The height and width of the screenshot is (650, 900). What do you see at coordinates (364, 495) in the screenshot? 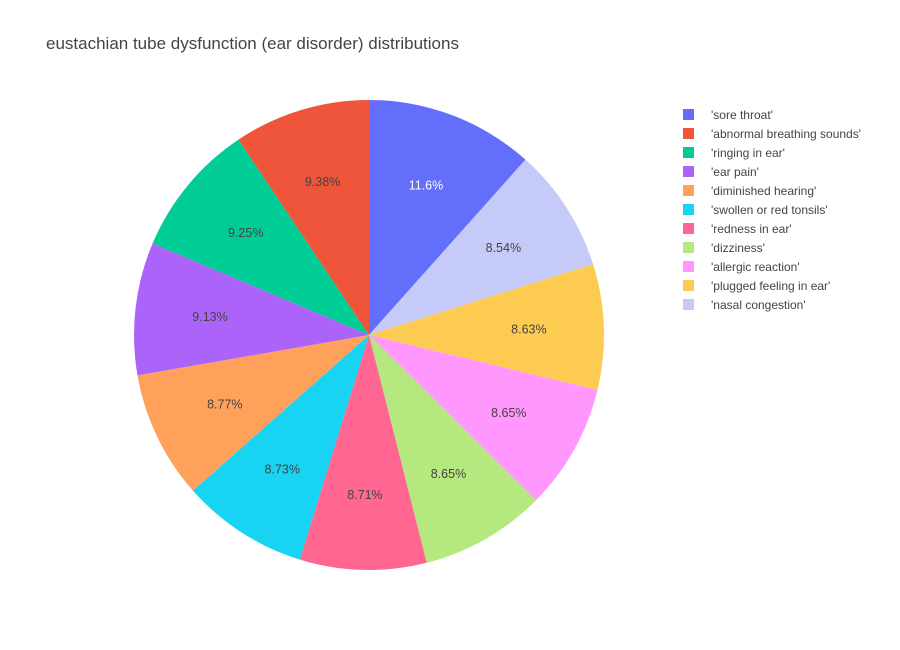
I see `slice-percent-label: 8.71%` at bounding box center [364, 495].